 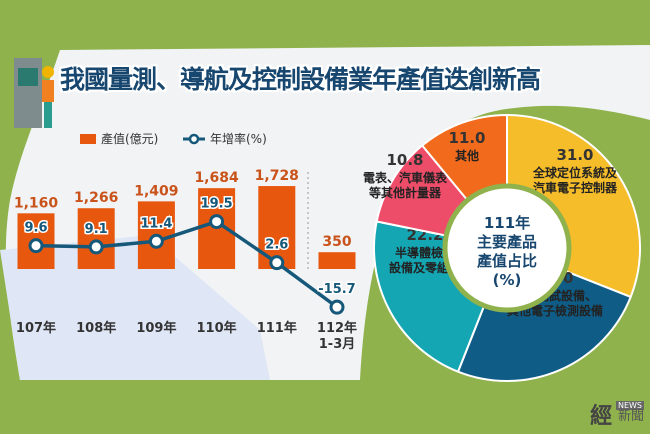 I want to click on donut-center-label: (%), so click(x=507, y=280).